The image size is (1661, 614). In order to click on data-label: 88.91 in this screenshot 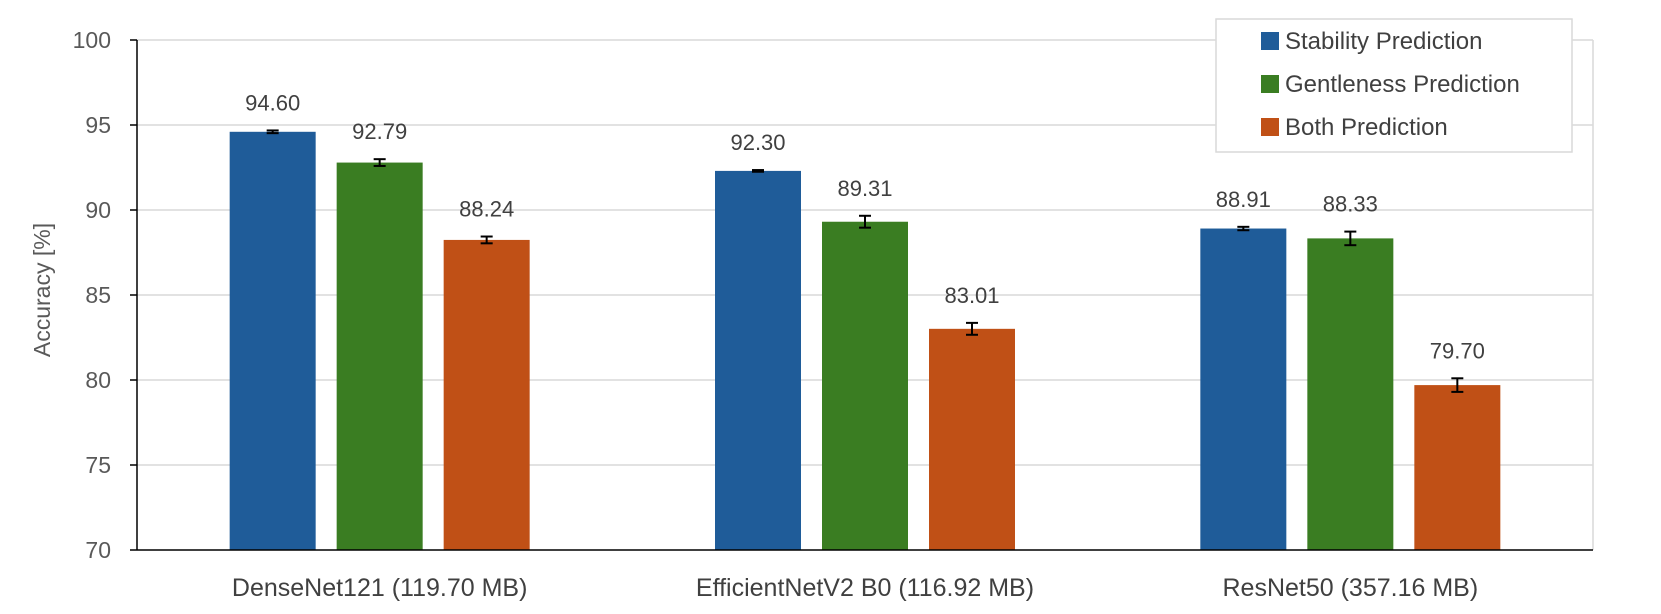, I will do `click(1243, 199)`.